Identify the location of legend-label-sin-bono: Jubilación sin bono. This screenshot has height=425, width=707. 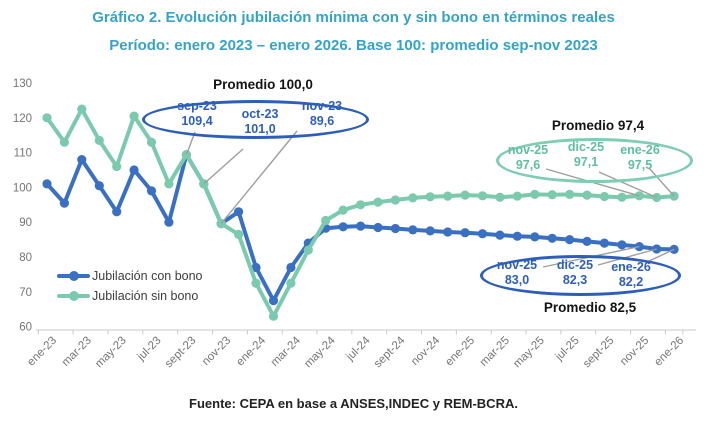
(145, 296).